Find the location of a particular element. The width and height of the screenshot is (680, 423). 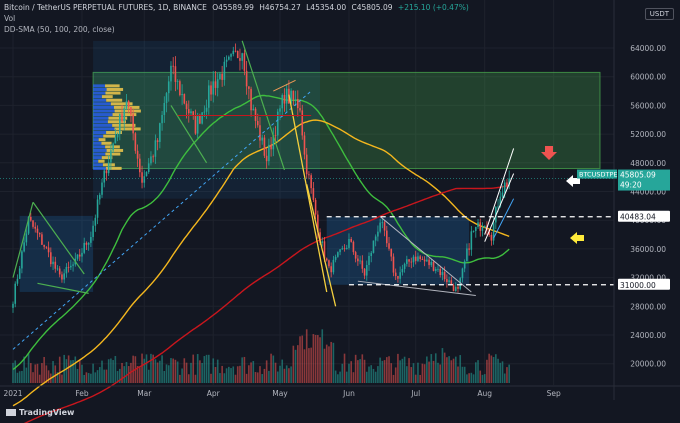

last-price-tag-bg is located at coordinates (644, 180).